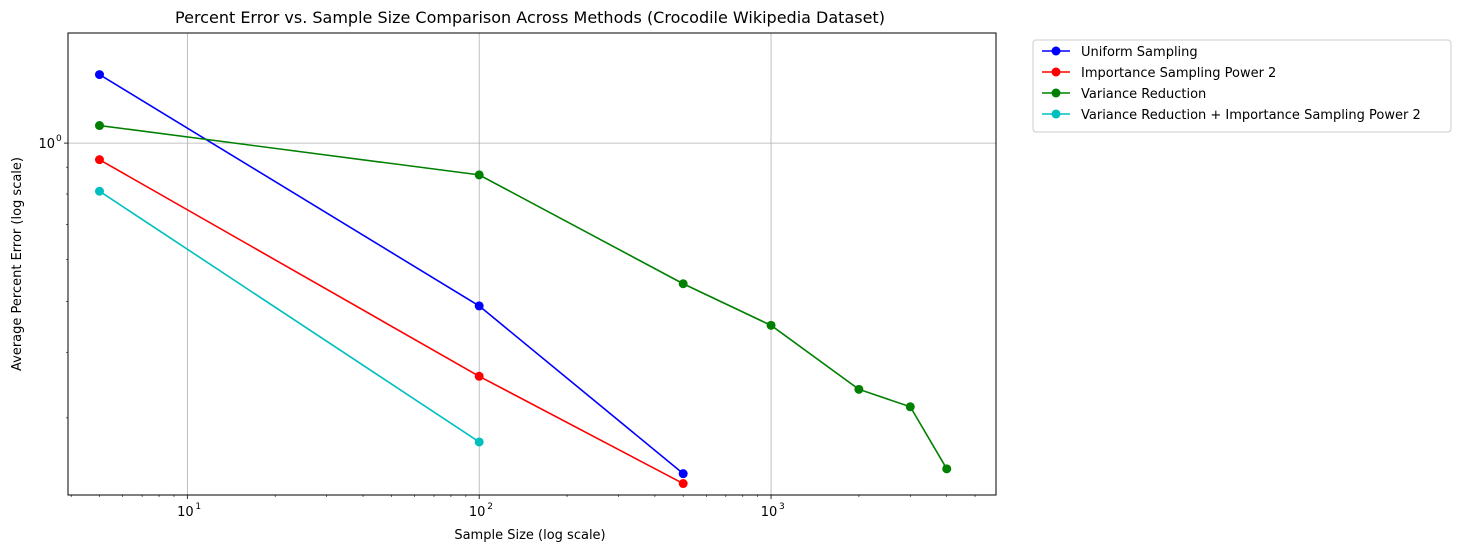 This screenshot has width=1461, height=552. What do you see at coordinates (782, 507) in the screenshot?
I see `x-tick-label-exponent: 3` at bounding box center [782, 507].